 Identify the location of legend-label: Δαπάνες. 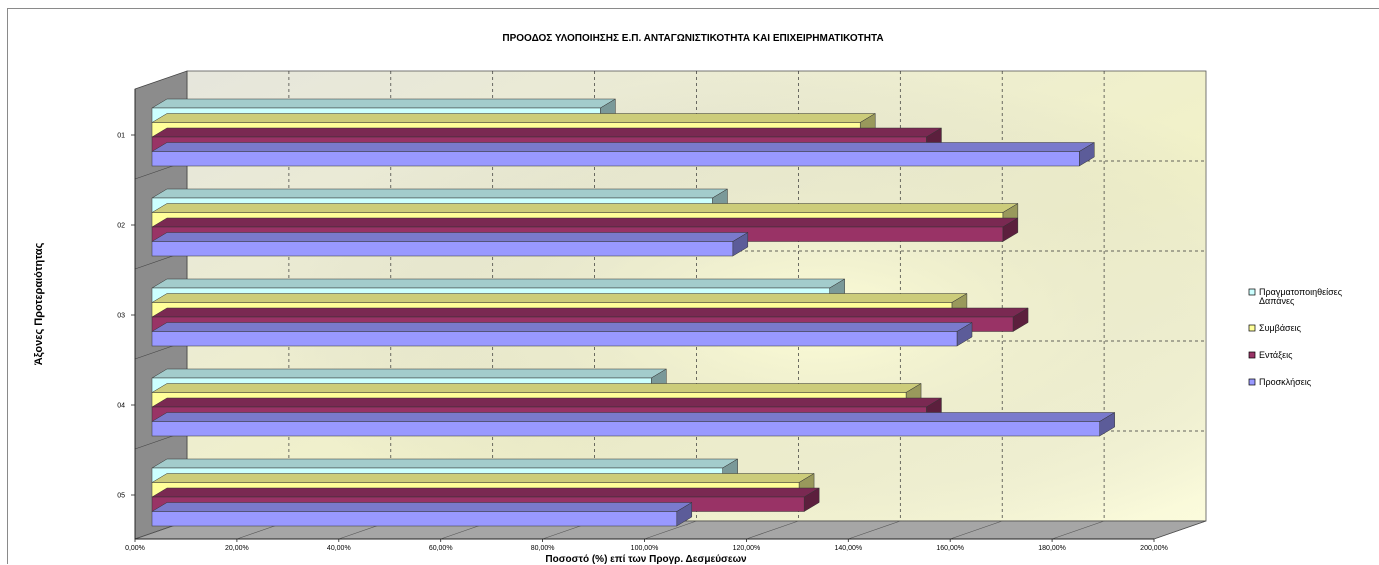
(1277, 301).